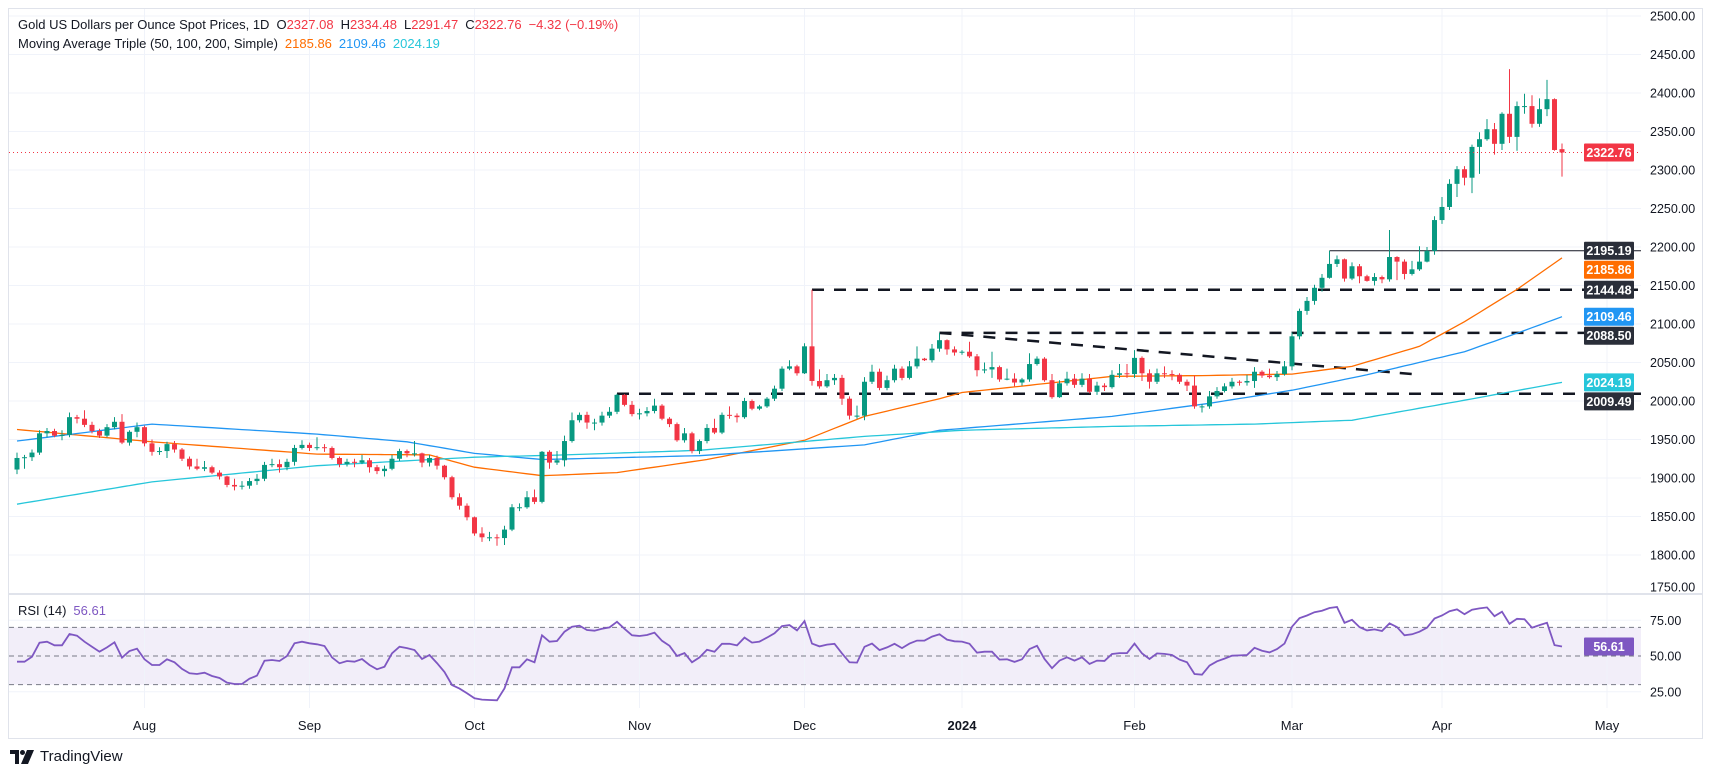 This screenshot has width=1713, height=777. Describe the element at coordinates (1442, 725) in the screenshot. I see `time-axis-label: Apr` at that location.